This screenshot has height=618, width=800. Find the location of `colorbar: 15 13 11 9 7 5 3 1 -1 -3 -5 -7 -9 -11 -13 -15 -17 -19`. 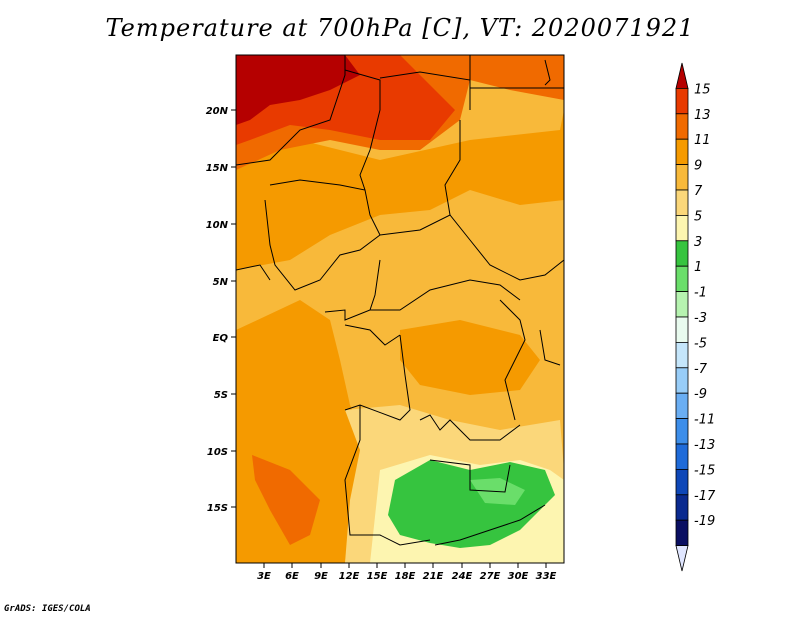

colorbar: 15 13 11 9 7 5 3 1 -1 -3 -5 -7 -9 -11 -13 -15 -17 -19 is located at coordinates (695, 317).